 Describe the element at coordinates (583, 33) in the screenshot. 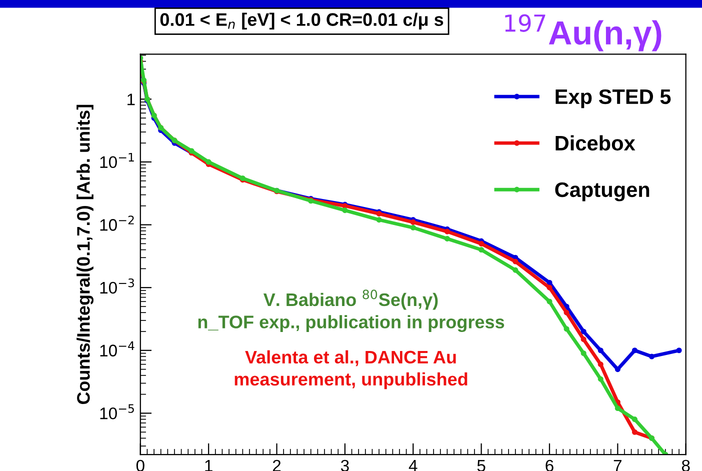

I see `text: $^{197}$Au(n,γ)` at that location.